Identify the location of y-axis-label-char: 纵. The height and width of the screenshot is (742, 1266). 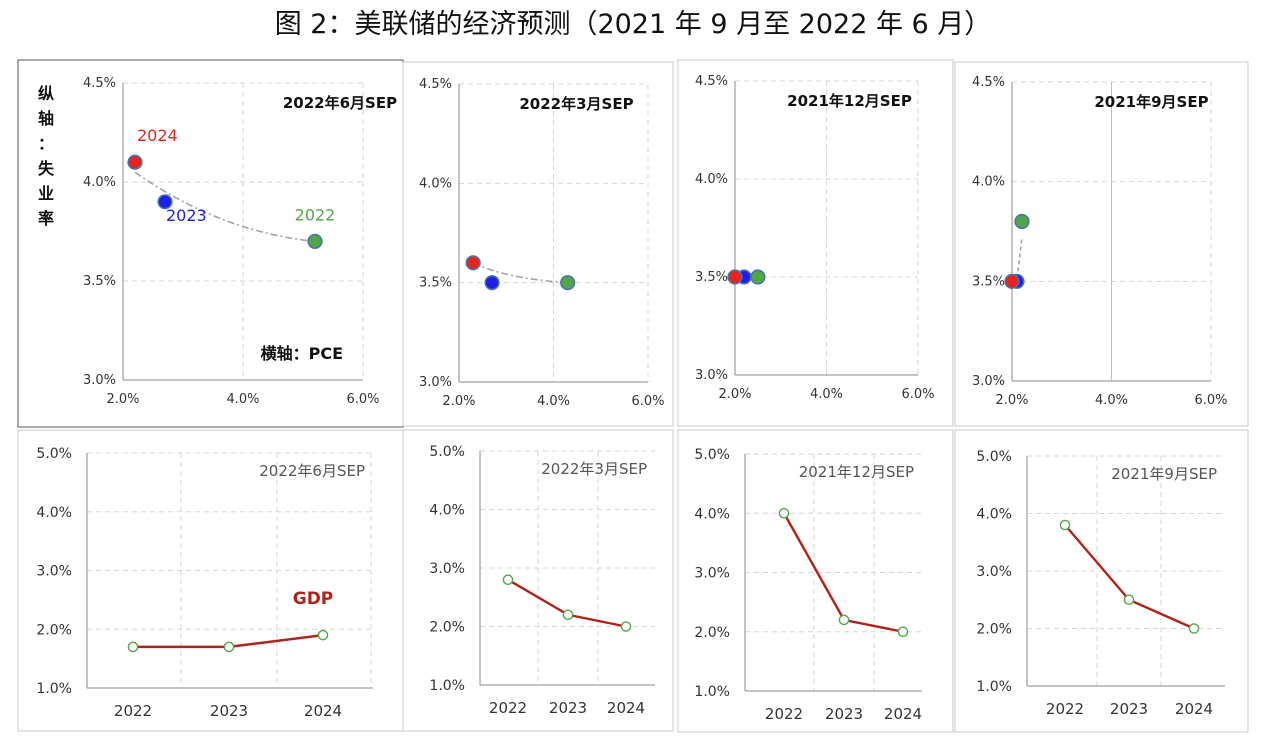
(46, 93).